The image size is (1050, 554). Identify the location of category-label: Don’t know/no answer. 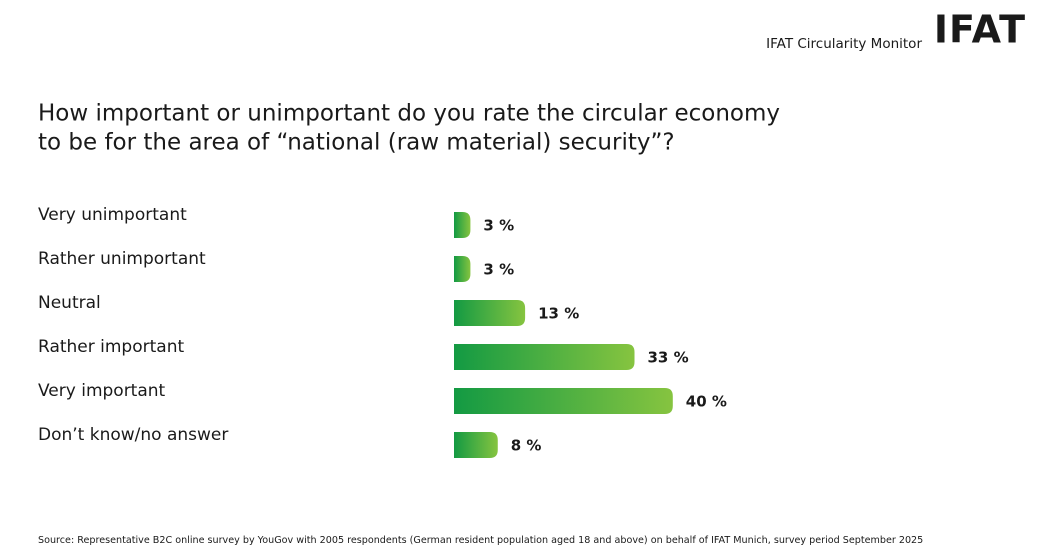
(133, 435).